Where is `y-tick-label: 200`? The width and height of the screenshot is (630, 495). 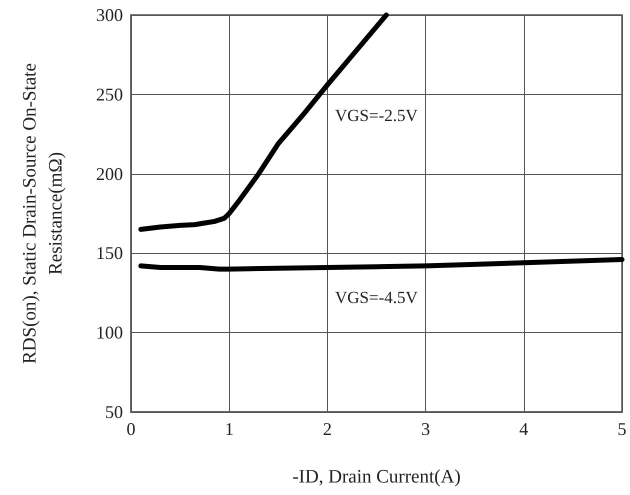
y-tick-label: 200 is located at coordinates (109, 174).